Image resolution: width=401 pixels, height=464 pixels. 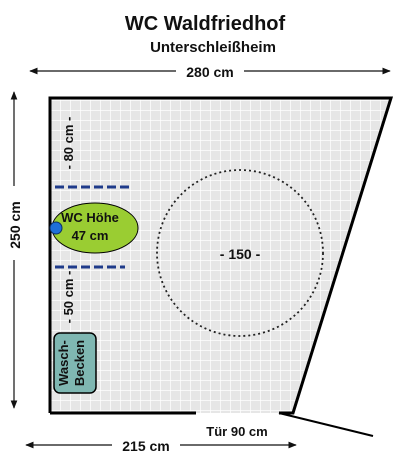 What do you see at coordinates (63, 363) in the screenshot?
I see `basin-label-line1: Wasch-` at bounding box center [63, 363].